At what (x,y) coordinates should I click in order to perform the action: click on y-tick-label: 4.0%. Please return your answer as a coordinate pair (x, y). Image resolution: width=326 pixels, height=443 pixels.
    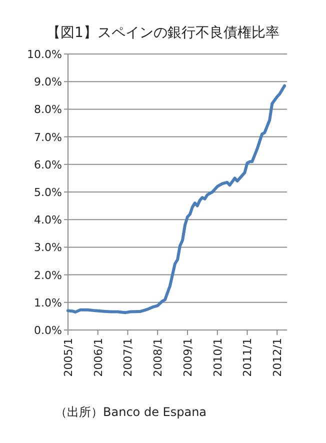
    Looking at the image, I should click on (48, 220).